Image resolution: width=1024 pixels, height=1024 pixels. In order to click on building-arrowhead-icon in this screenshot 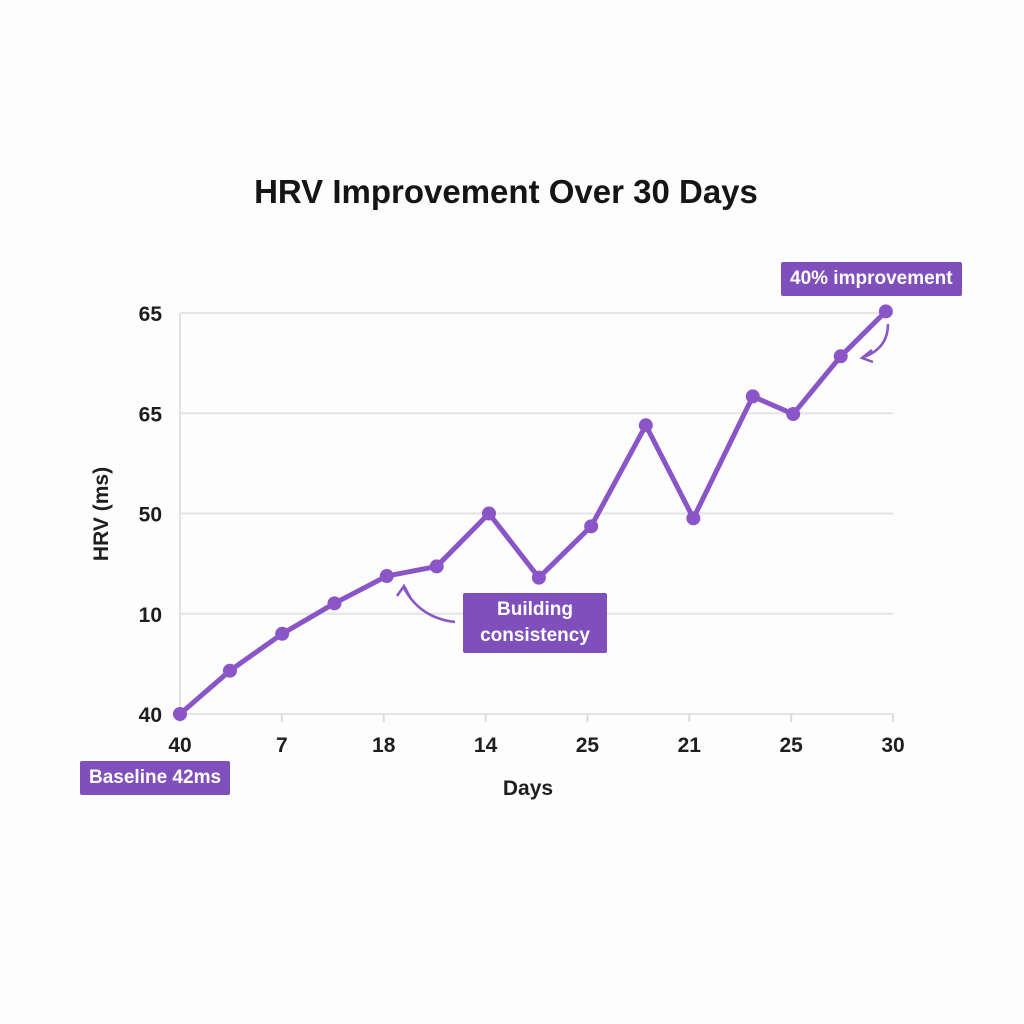, I will do `click(403, 590)`.